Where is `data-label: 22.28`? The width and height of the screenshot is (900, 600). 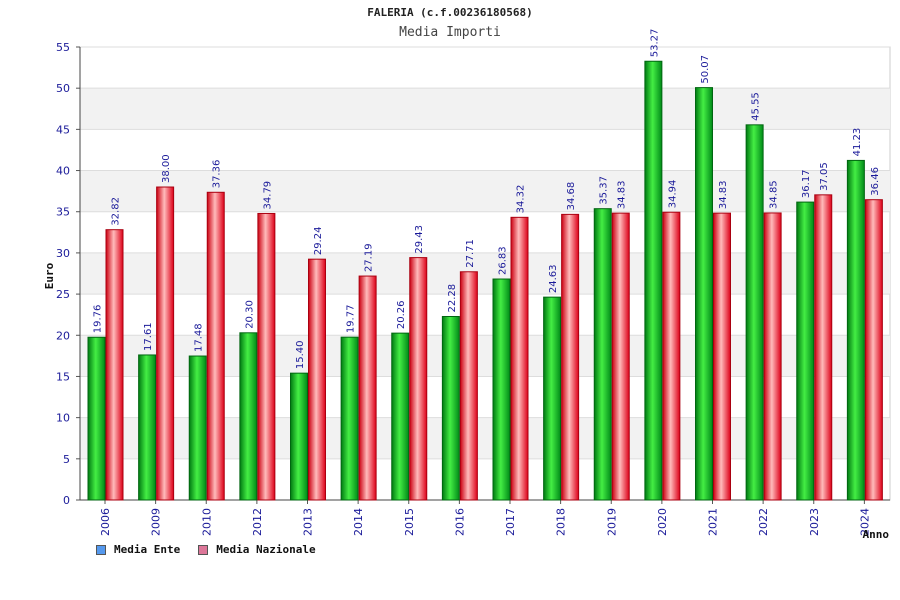 data-label: 22.28 is located at coordinates (452, 298).